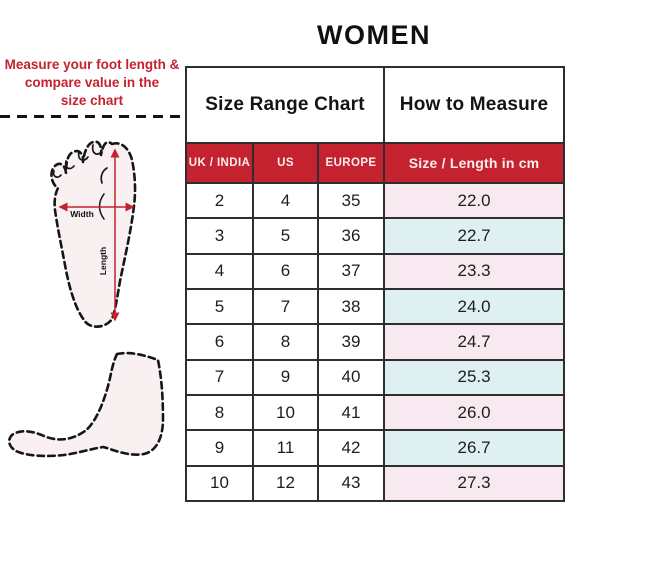 Image resolution: width=660 pixels, height=562 pixels. I want to click on length-cm-cell: 22.0, so click(474, 200).